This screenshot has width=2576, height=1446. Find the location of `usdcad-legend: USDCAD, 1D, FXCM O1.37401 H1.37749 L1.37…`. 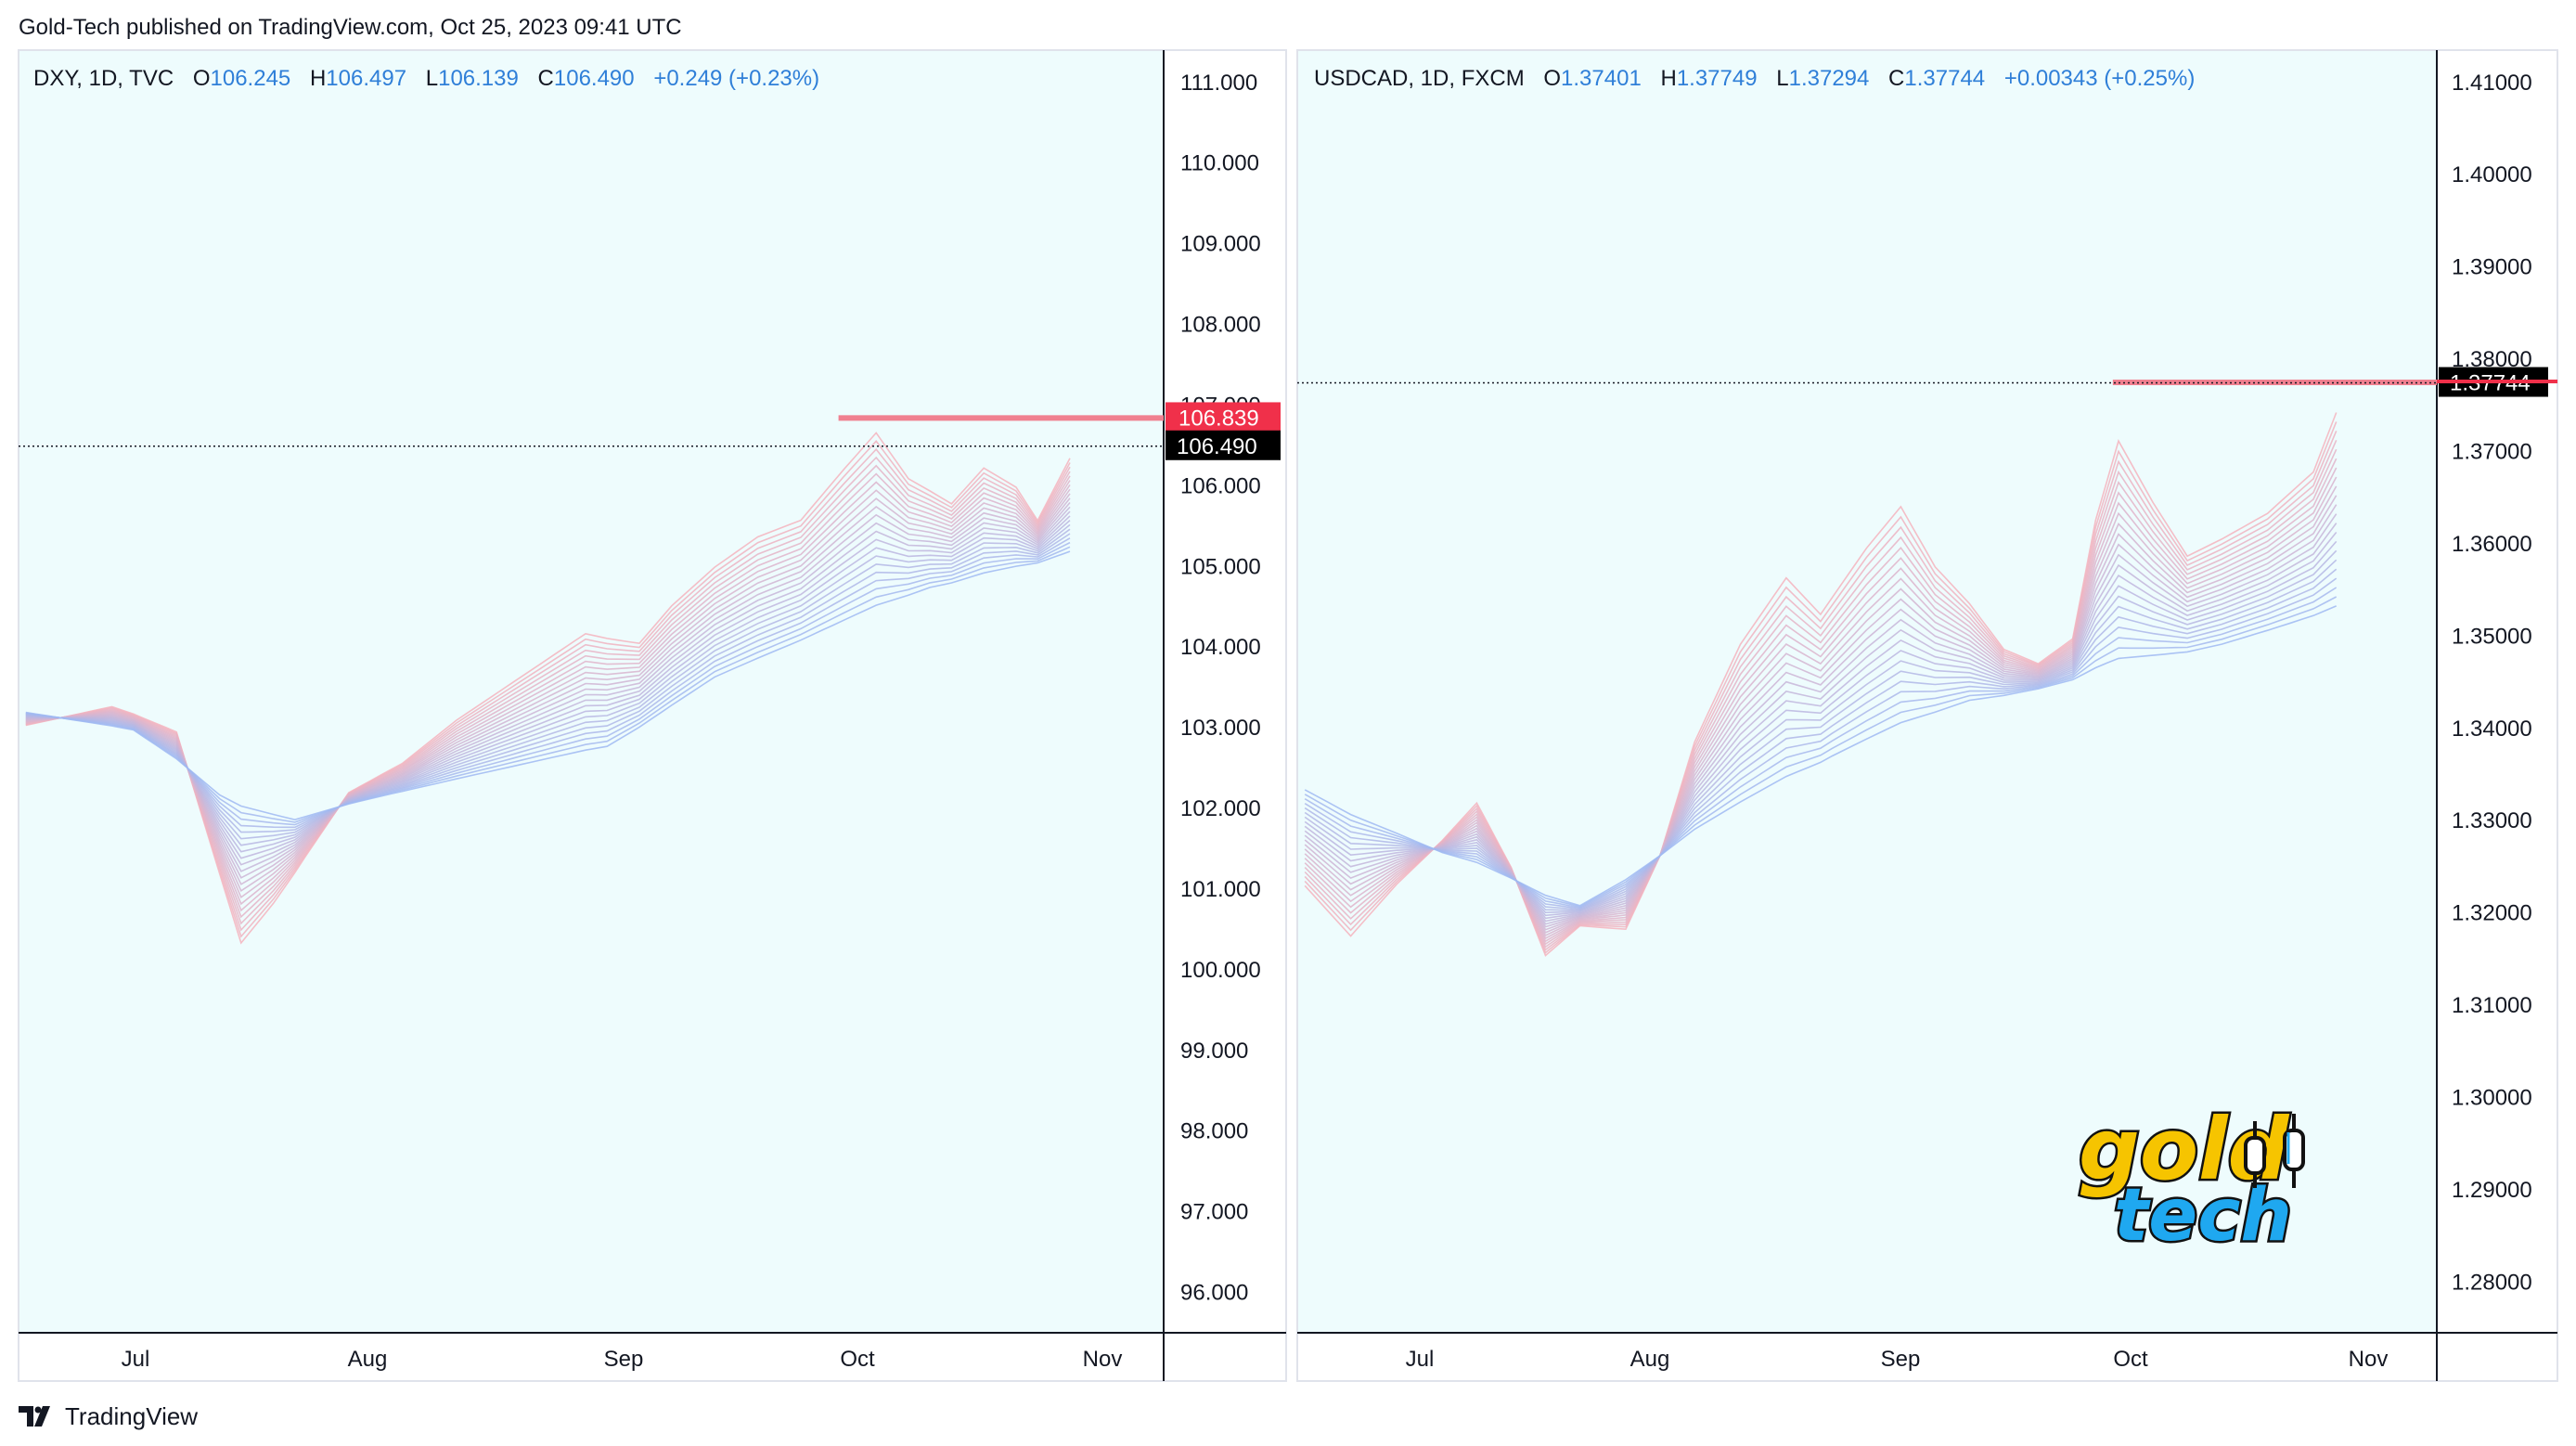

usdcad-legend: USDCAD, 1D, FXCM O1.37401 H1.37749 L1.37… is located at coordinates (1754, 78).